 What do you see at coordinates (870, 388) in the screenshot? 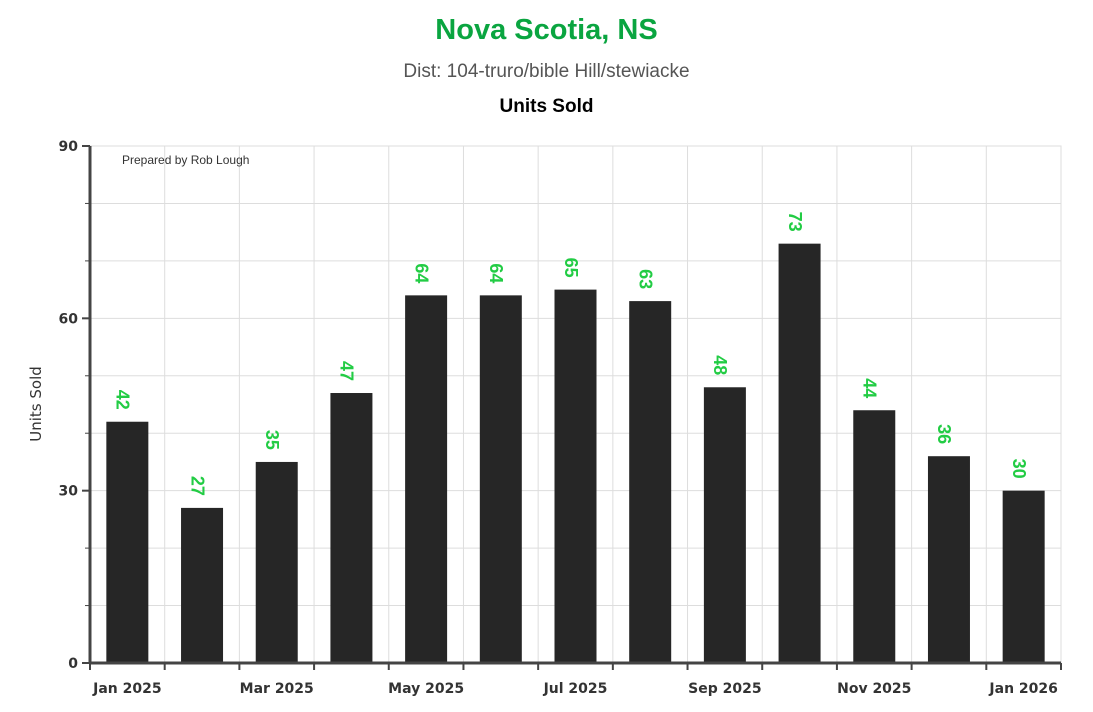
I see `data-label: 44` at bounding box center [870, 388].